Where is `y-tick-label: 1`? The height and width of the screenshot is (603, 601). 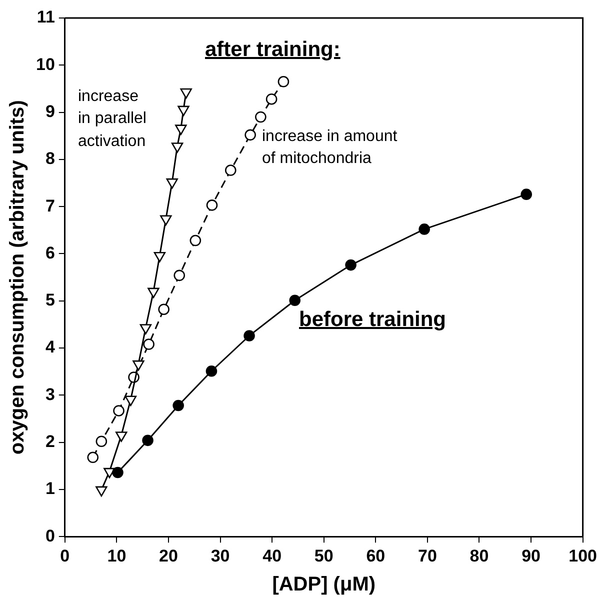 y-tick-label: 1 is located at coordinates (50, 488).